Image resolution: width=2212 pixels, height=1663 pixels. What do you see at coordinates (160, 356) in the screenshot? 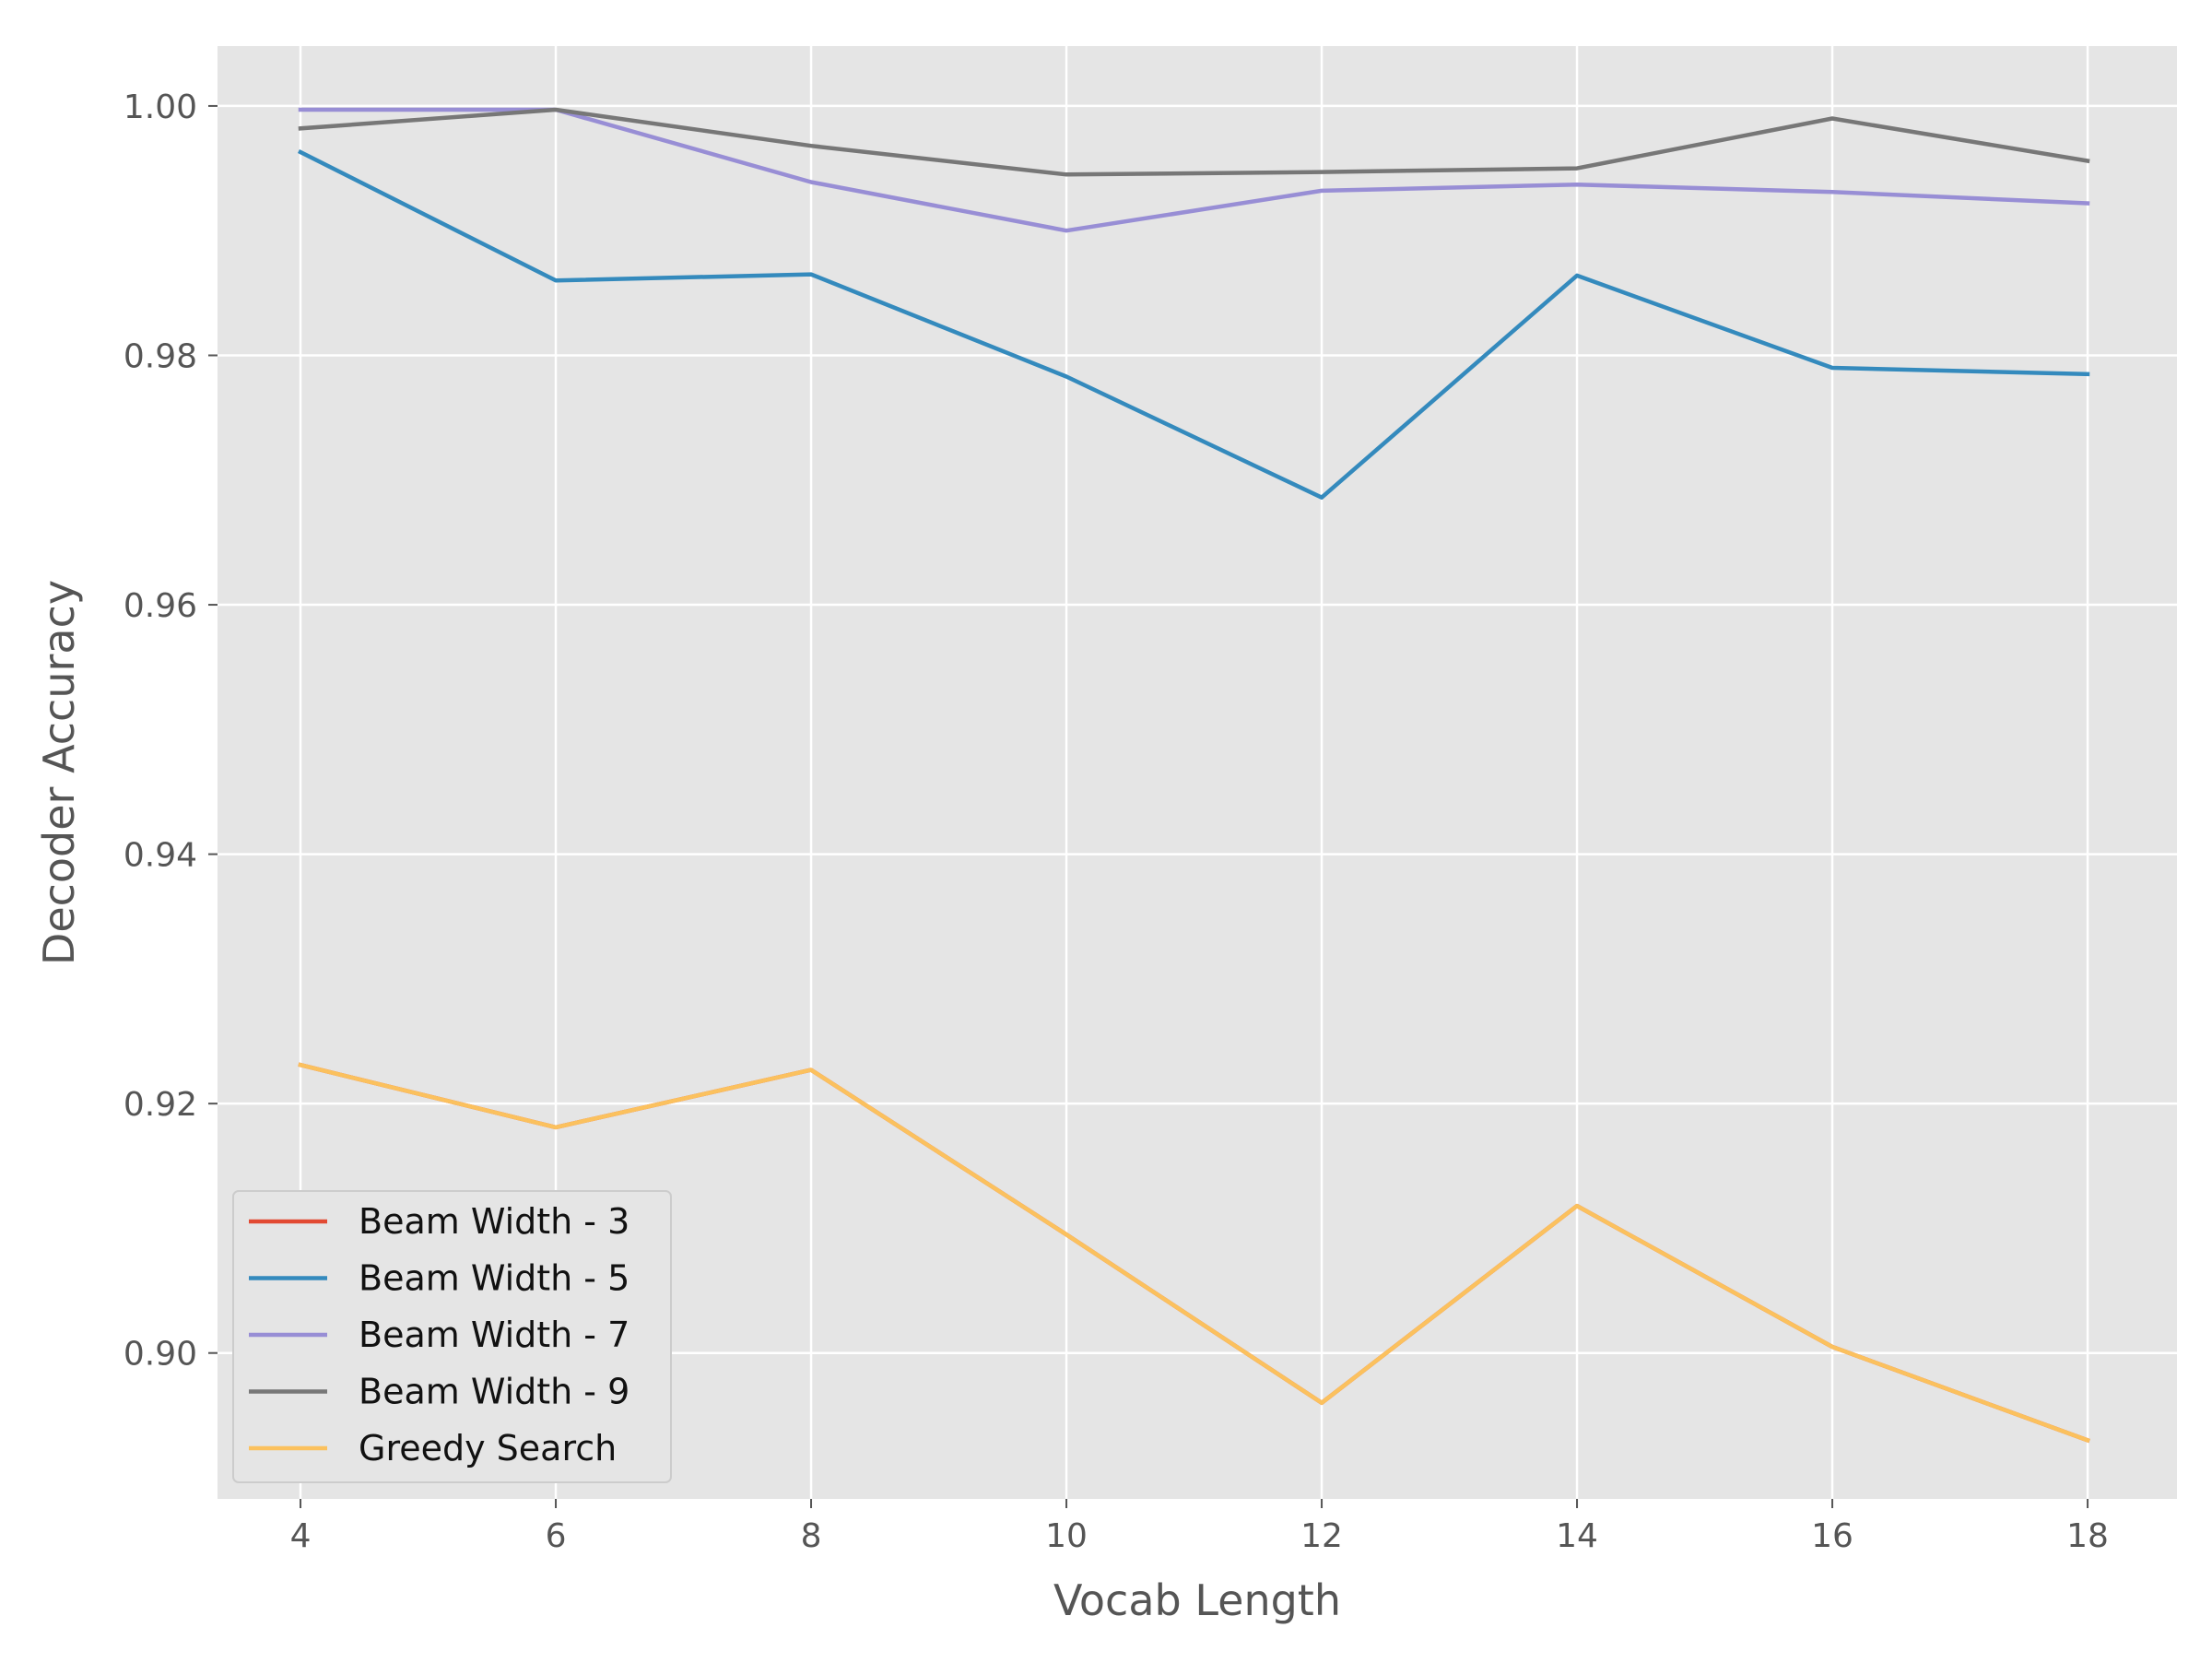
I see `y-tick-label: 0.98` at bounding box center [160, 356].